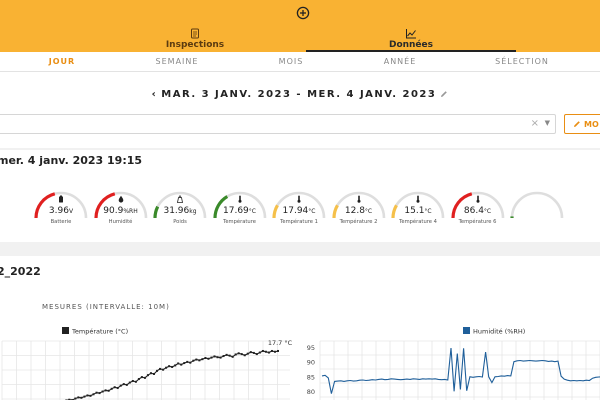 Image resolution: width=600 pixels, height=400 pixels. Describe the element at coordinates (291, 61) in the screenshot. I see `period-tab-mois: MOIS` at that location.